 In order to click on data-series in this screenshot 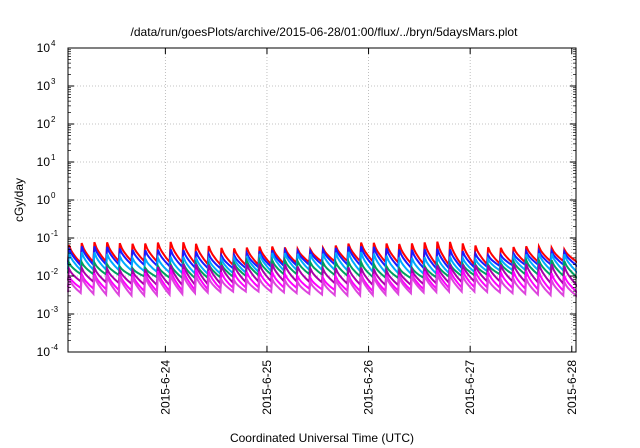, I will do `click(322, 270)`.